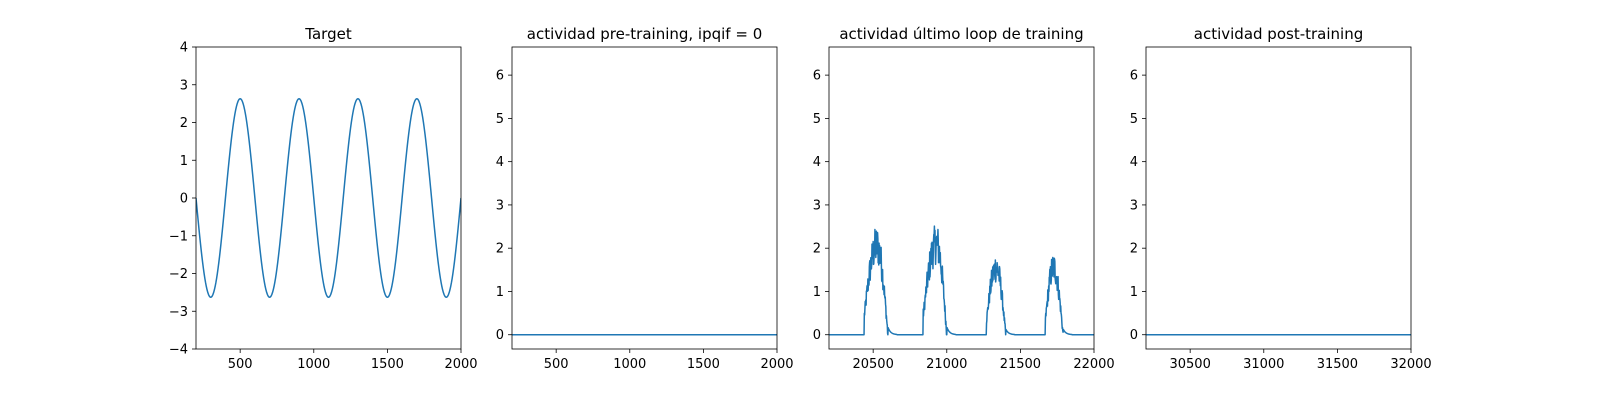 Image resolution: width=1600 pixels, height=400 pixels. What do you see at coordinates (1337, 364) in the screenshot?
I see `x-tick-label: 31500` at bounding box center [1337, 364].